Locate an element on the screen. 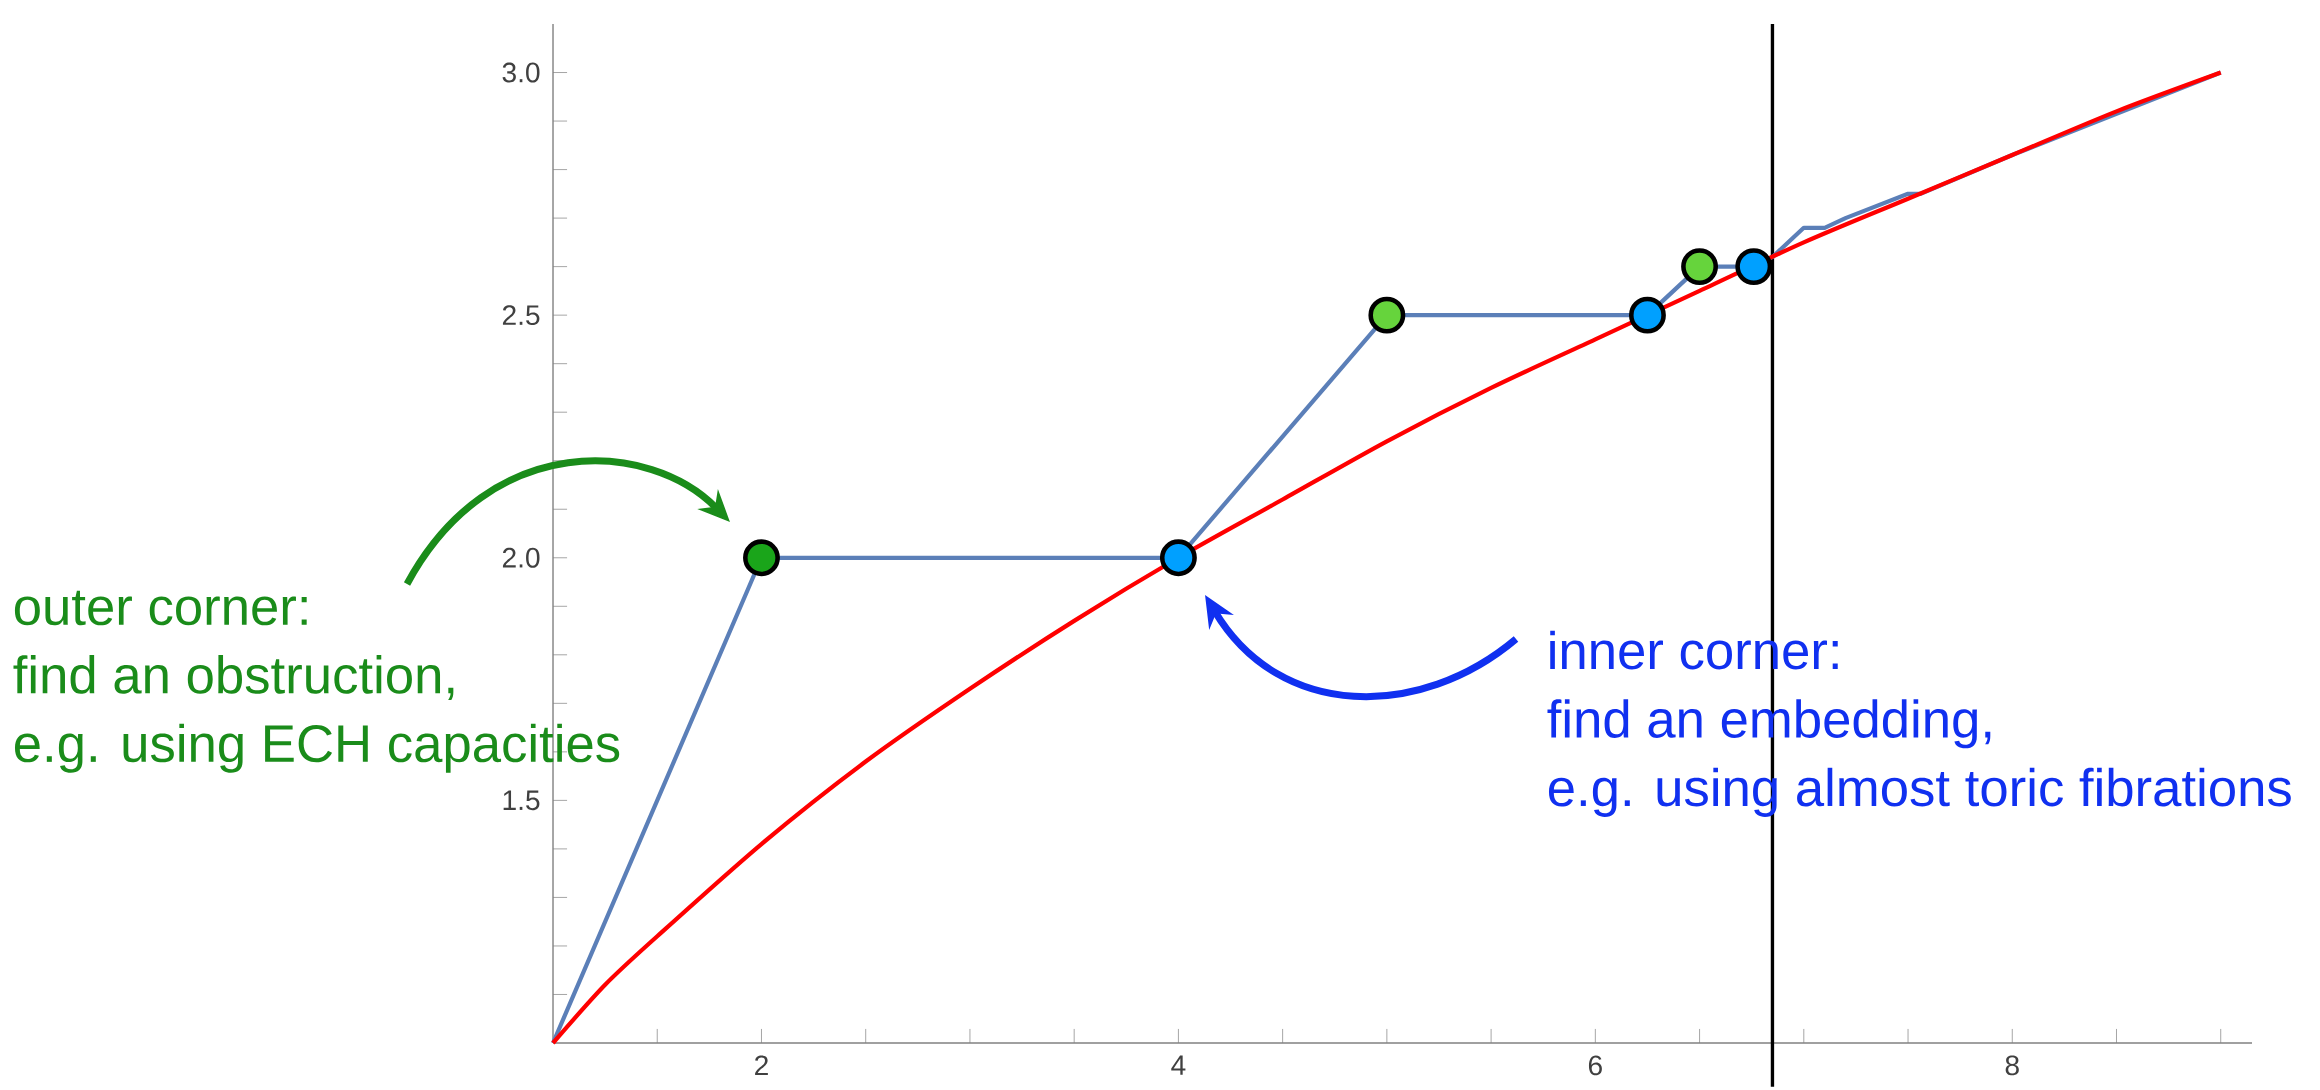 This screenshot has width=2320, height=1090. y-tick-label: 2.0 is located at coordinates (521, 557).